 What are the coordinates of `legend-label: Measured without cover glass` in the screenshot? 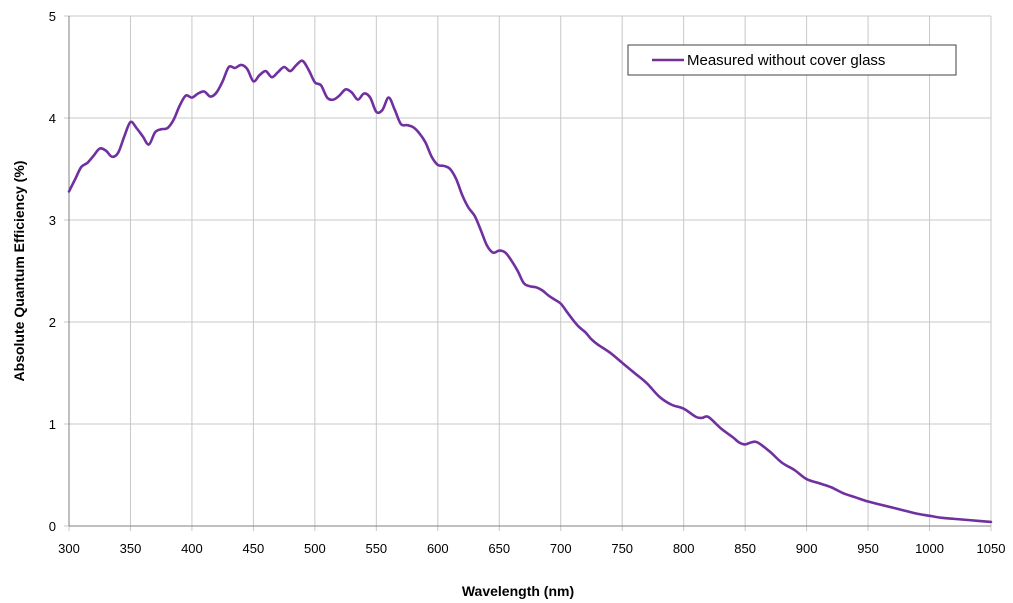 It's located at (786, 60).